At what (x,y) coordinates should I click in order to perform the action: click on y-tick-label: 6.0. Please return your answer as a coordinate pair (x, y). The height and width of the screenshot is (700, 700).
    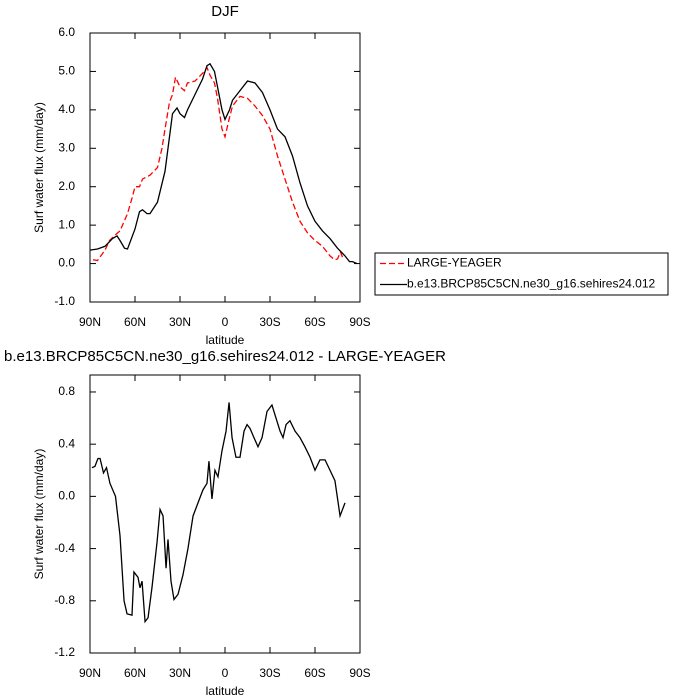
    Looking at the image, I should click on (66, 32).